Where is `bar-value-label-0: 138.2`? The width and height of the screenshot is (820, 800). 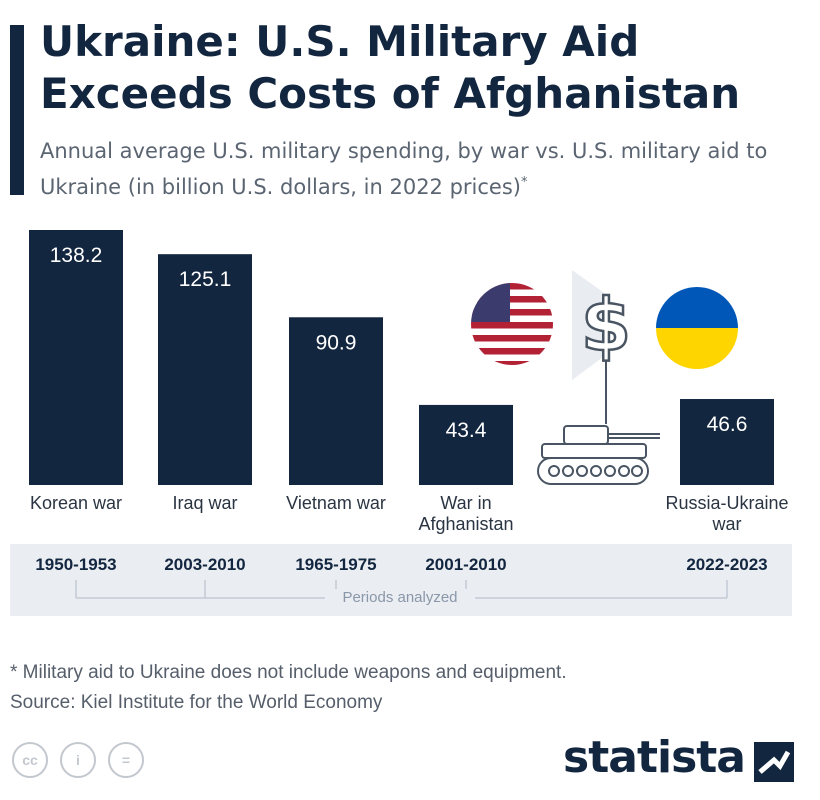
bar-value-label-0: 138.2 is located at coordinates (76, 255).